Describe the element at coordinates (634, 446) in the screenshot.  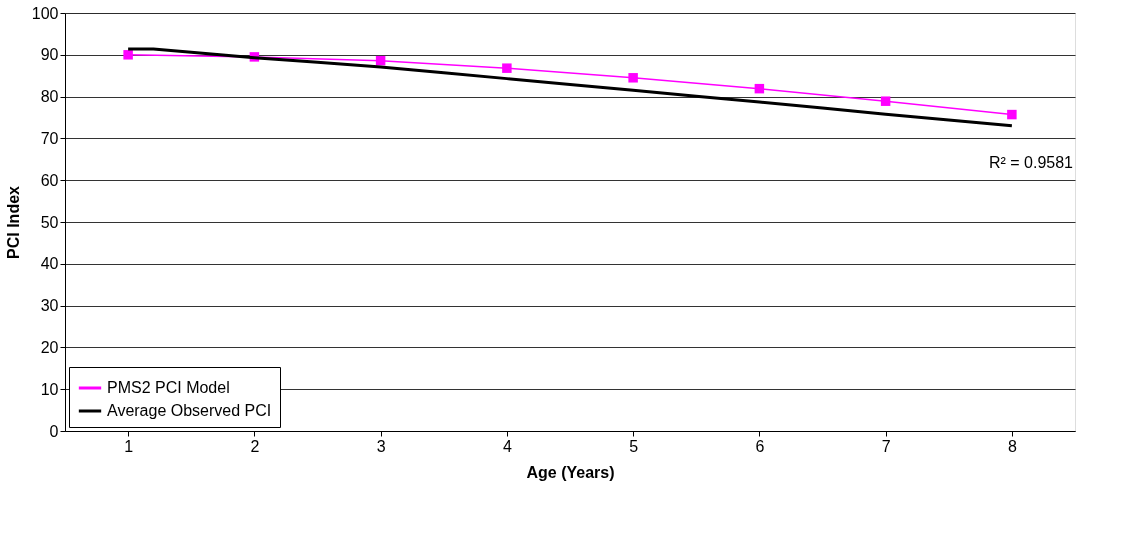
I see `x-tick-label: 5` at that location.